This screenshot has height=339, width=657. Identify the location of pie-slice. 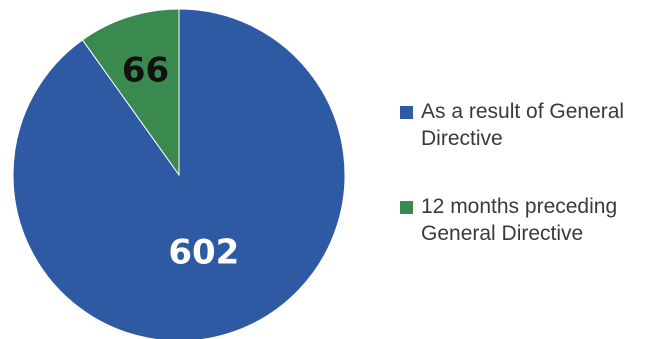
(130, 92).